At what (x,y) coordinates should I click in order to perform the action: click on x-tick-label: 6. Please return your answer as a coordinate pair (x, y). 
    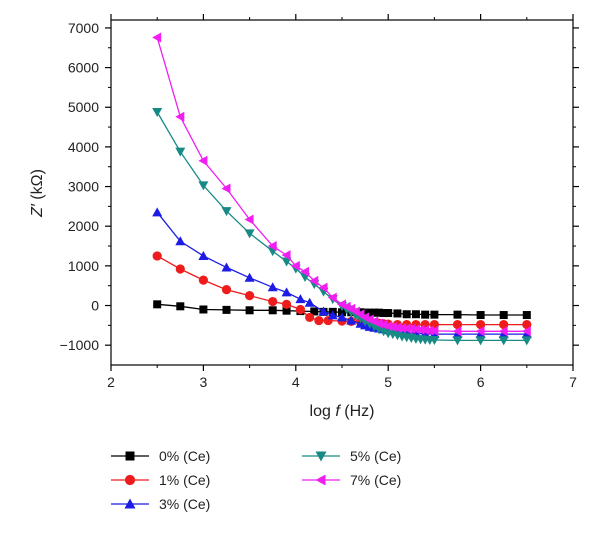
    Looking at the image, I should click on (481, 382).